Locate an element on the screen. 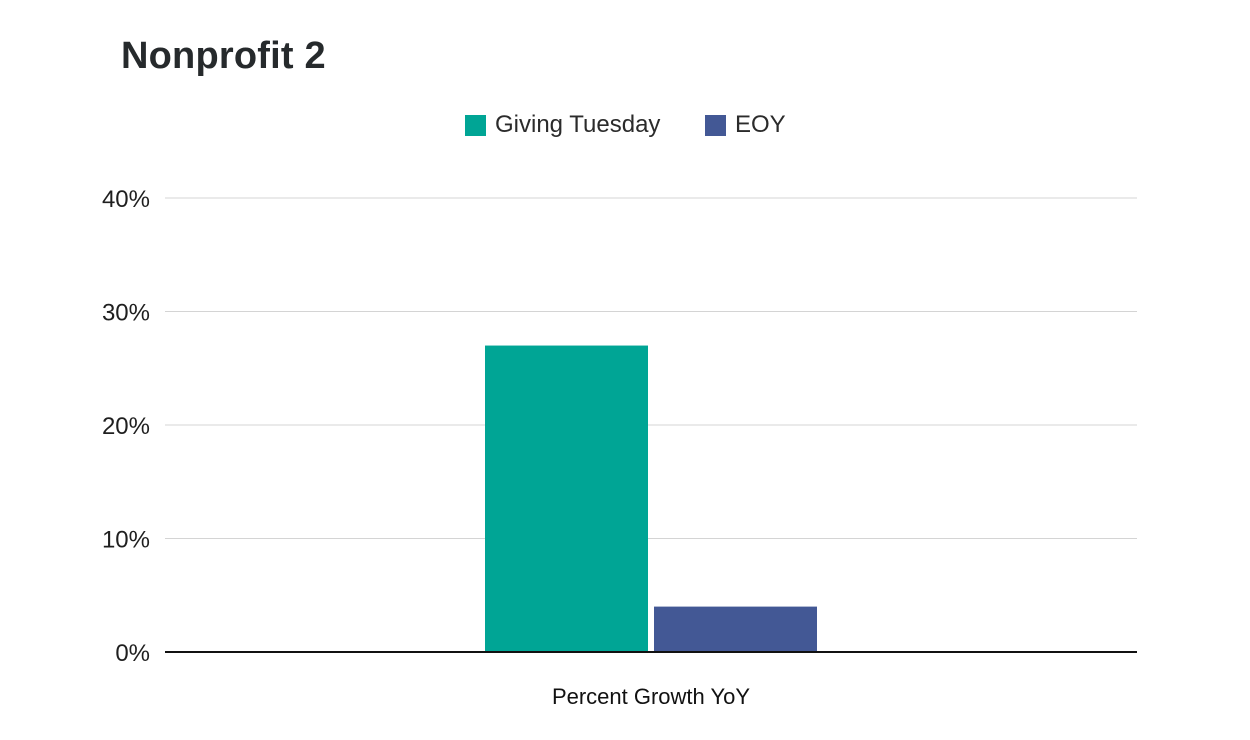 The width and height of the screenshot is (1250, 740). legend-item-eoy: EOY is located at coordinates (745, 125).